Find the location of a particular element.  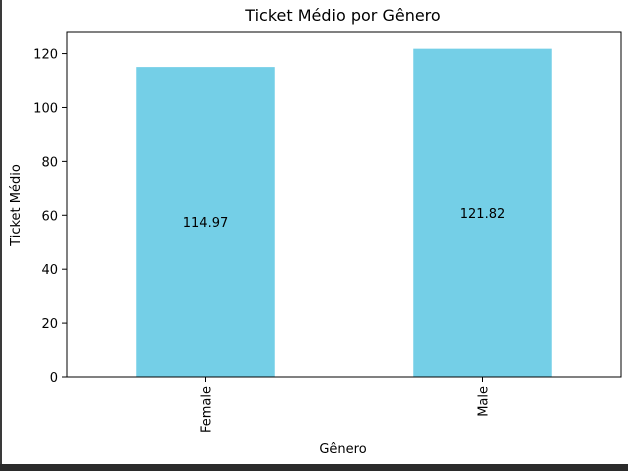

window-bottom-bar is located at coordinates (314, 467).